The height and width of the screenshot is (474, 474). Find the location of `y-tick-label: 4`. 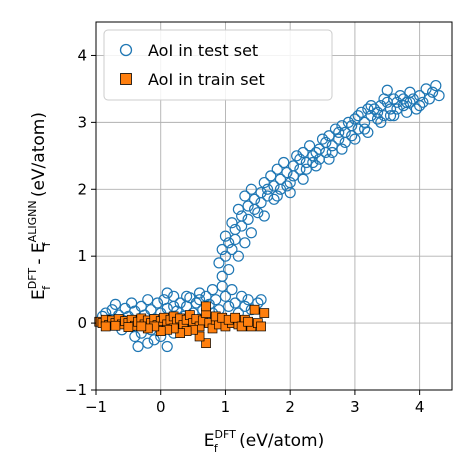

y-tick-label: 4 is located at coordinates (82, 55).